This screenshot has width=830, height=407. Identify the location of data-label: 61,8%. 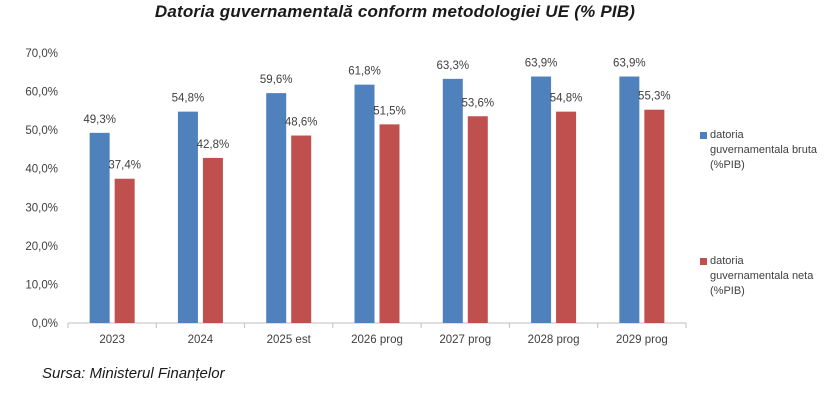
(364, 72).